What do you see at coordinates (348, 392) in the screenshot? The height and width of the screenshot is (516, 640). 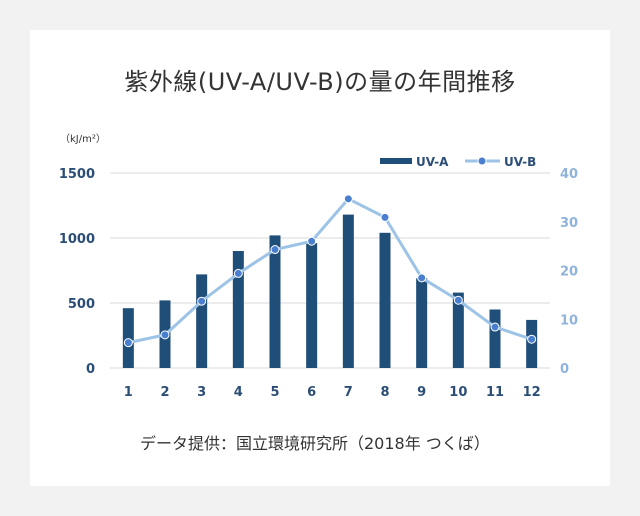 I see `x-tick-label: 7` at bounding box center [348, 392].